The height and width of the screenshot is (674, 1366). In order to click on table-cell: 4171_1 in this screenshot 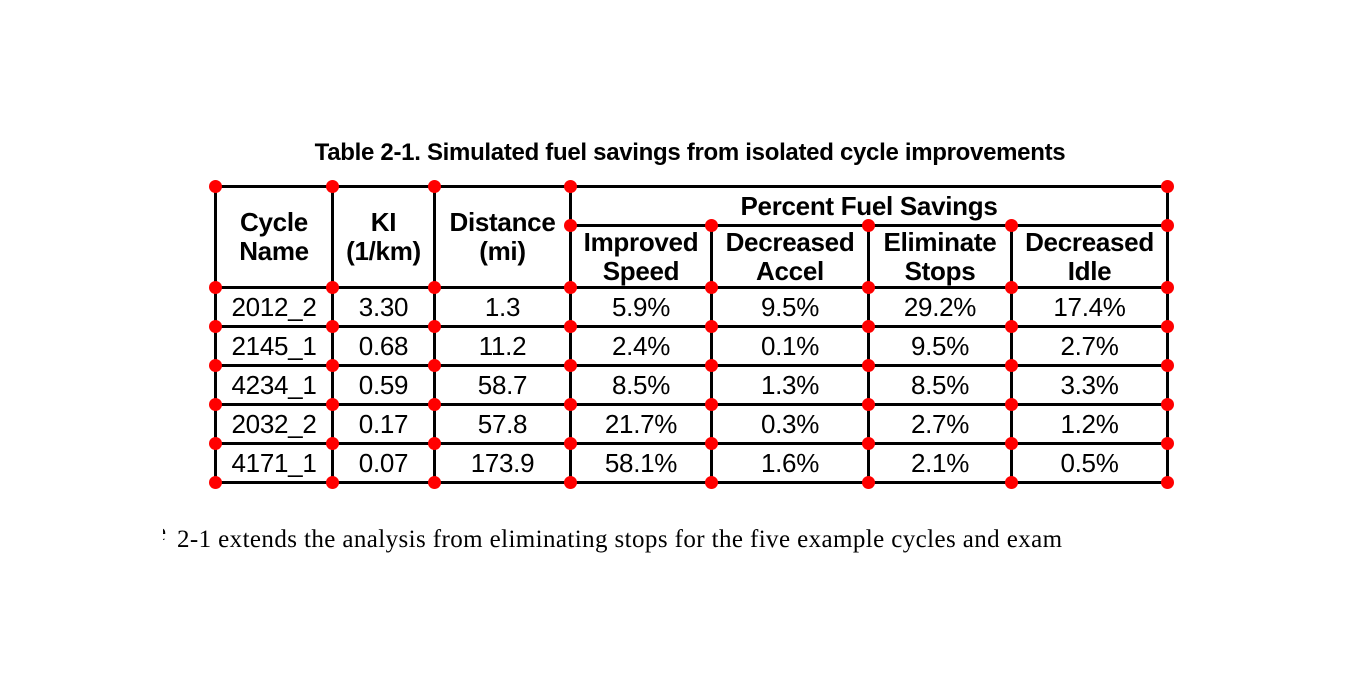, I will do `click(272, 461)`.